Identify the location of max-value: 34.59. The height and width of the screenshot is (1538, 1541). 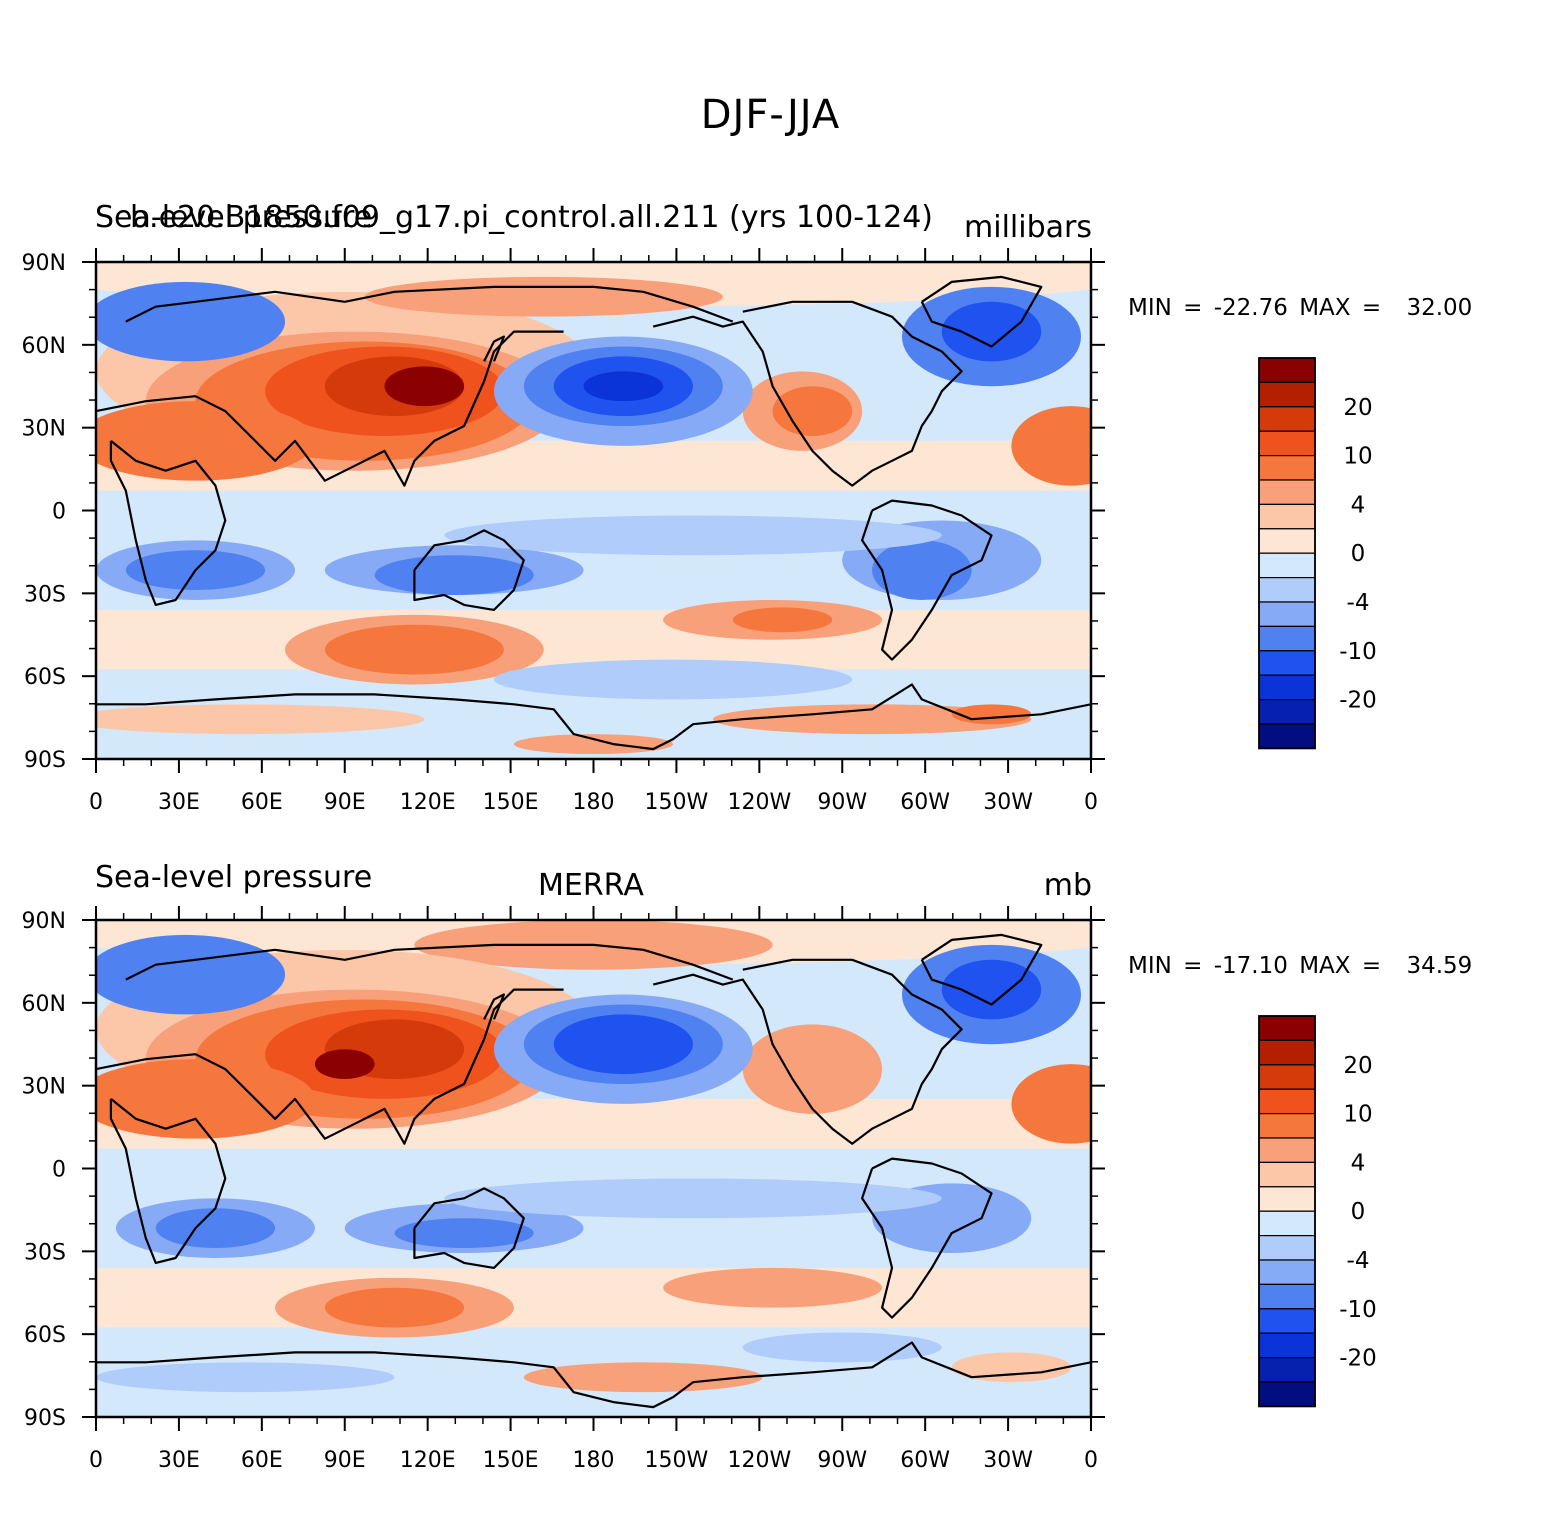
(1439, 966).